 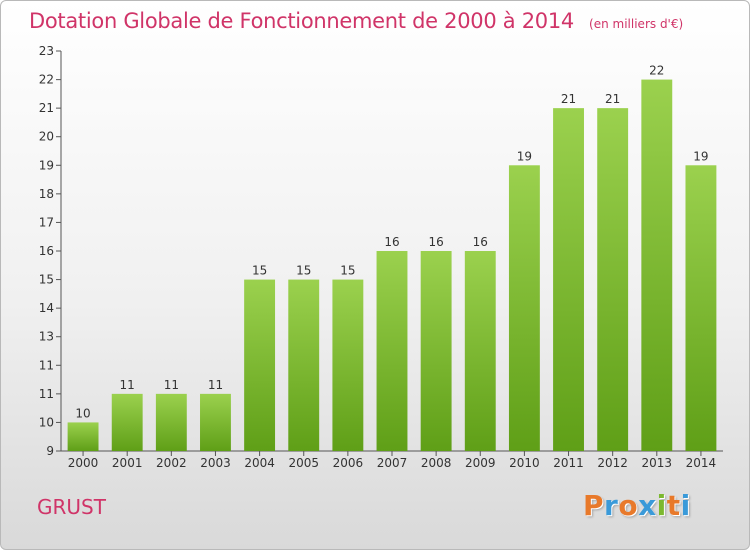 I want to click on bar-2008, so click(x=436, y=351).